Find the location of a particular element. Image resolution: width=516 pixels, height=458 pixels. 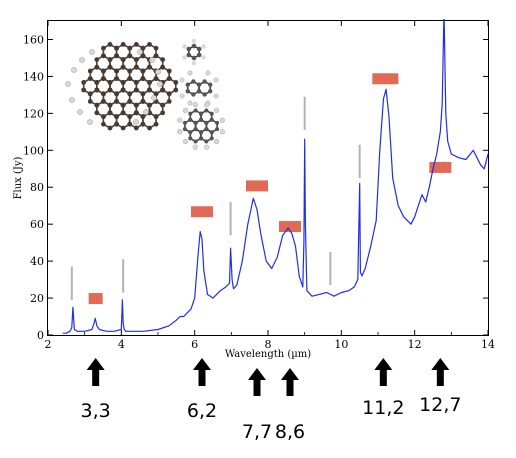

y-tick-label: 60 is located at coordinates (37, 224).